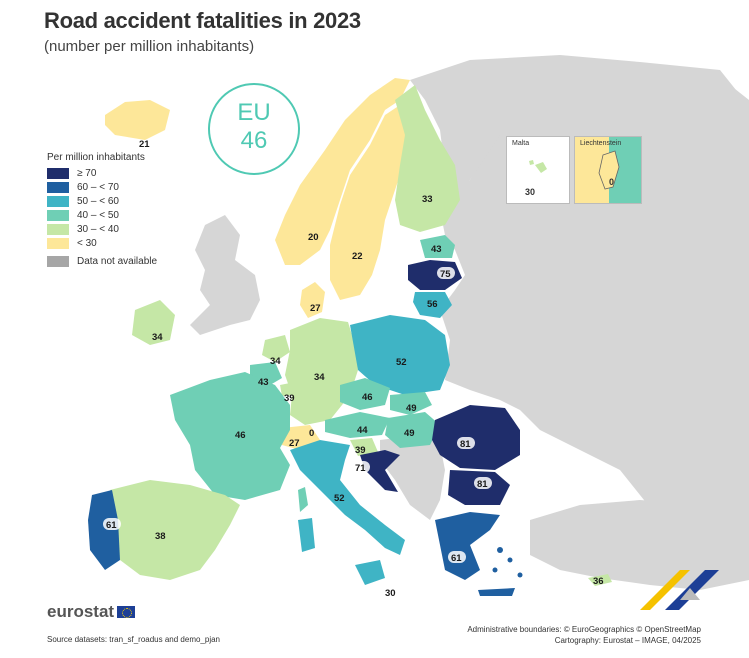 The image size is (749, 658). Describe the element at coordinates (98, 229) in the screenshot. I see `legend-label: 30 – < 40` at that location.